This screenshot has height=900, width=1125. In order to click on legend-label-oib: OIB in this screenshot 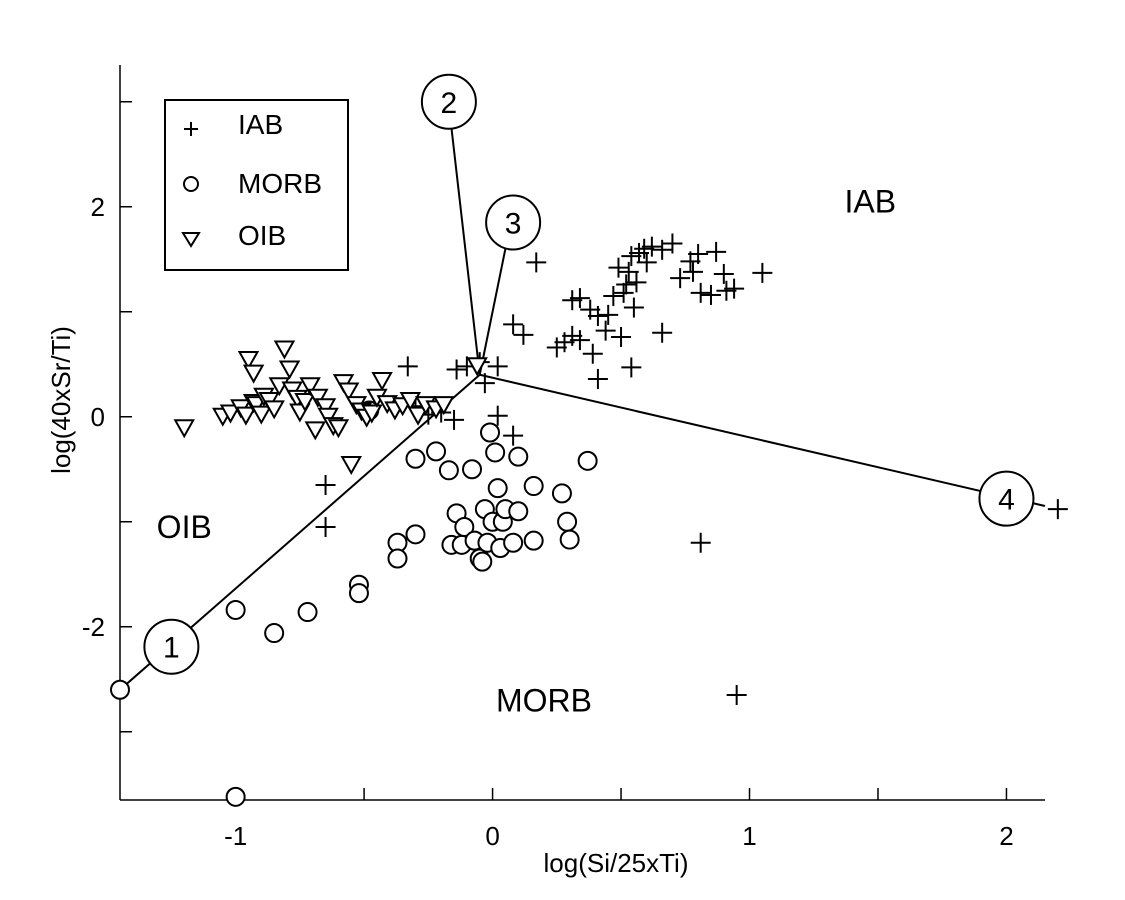, I will do `click(262, 235)`.